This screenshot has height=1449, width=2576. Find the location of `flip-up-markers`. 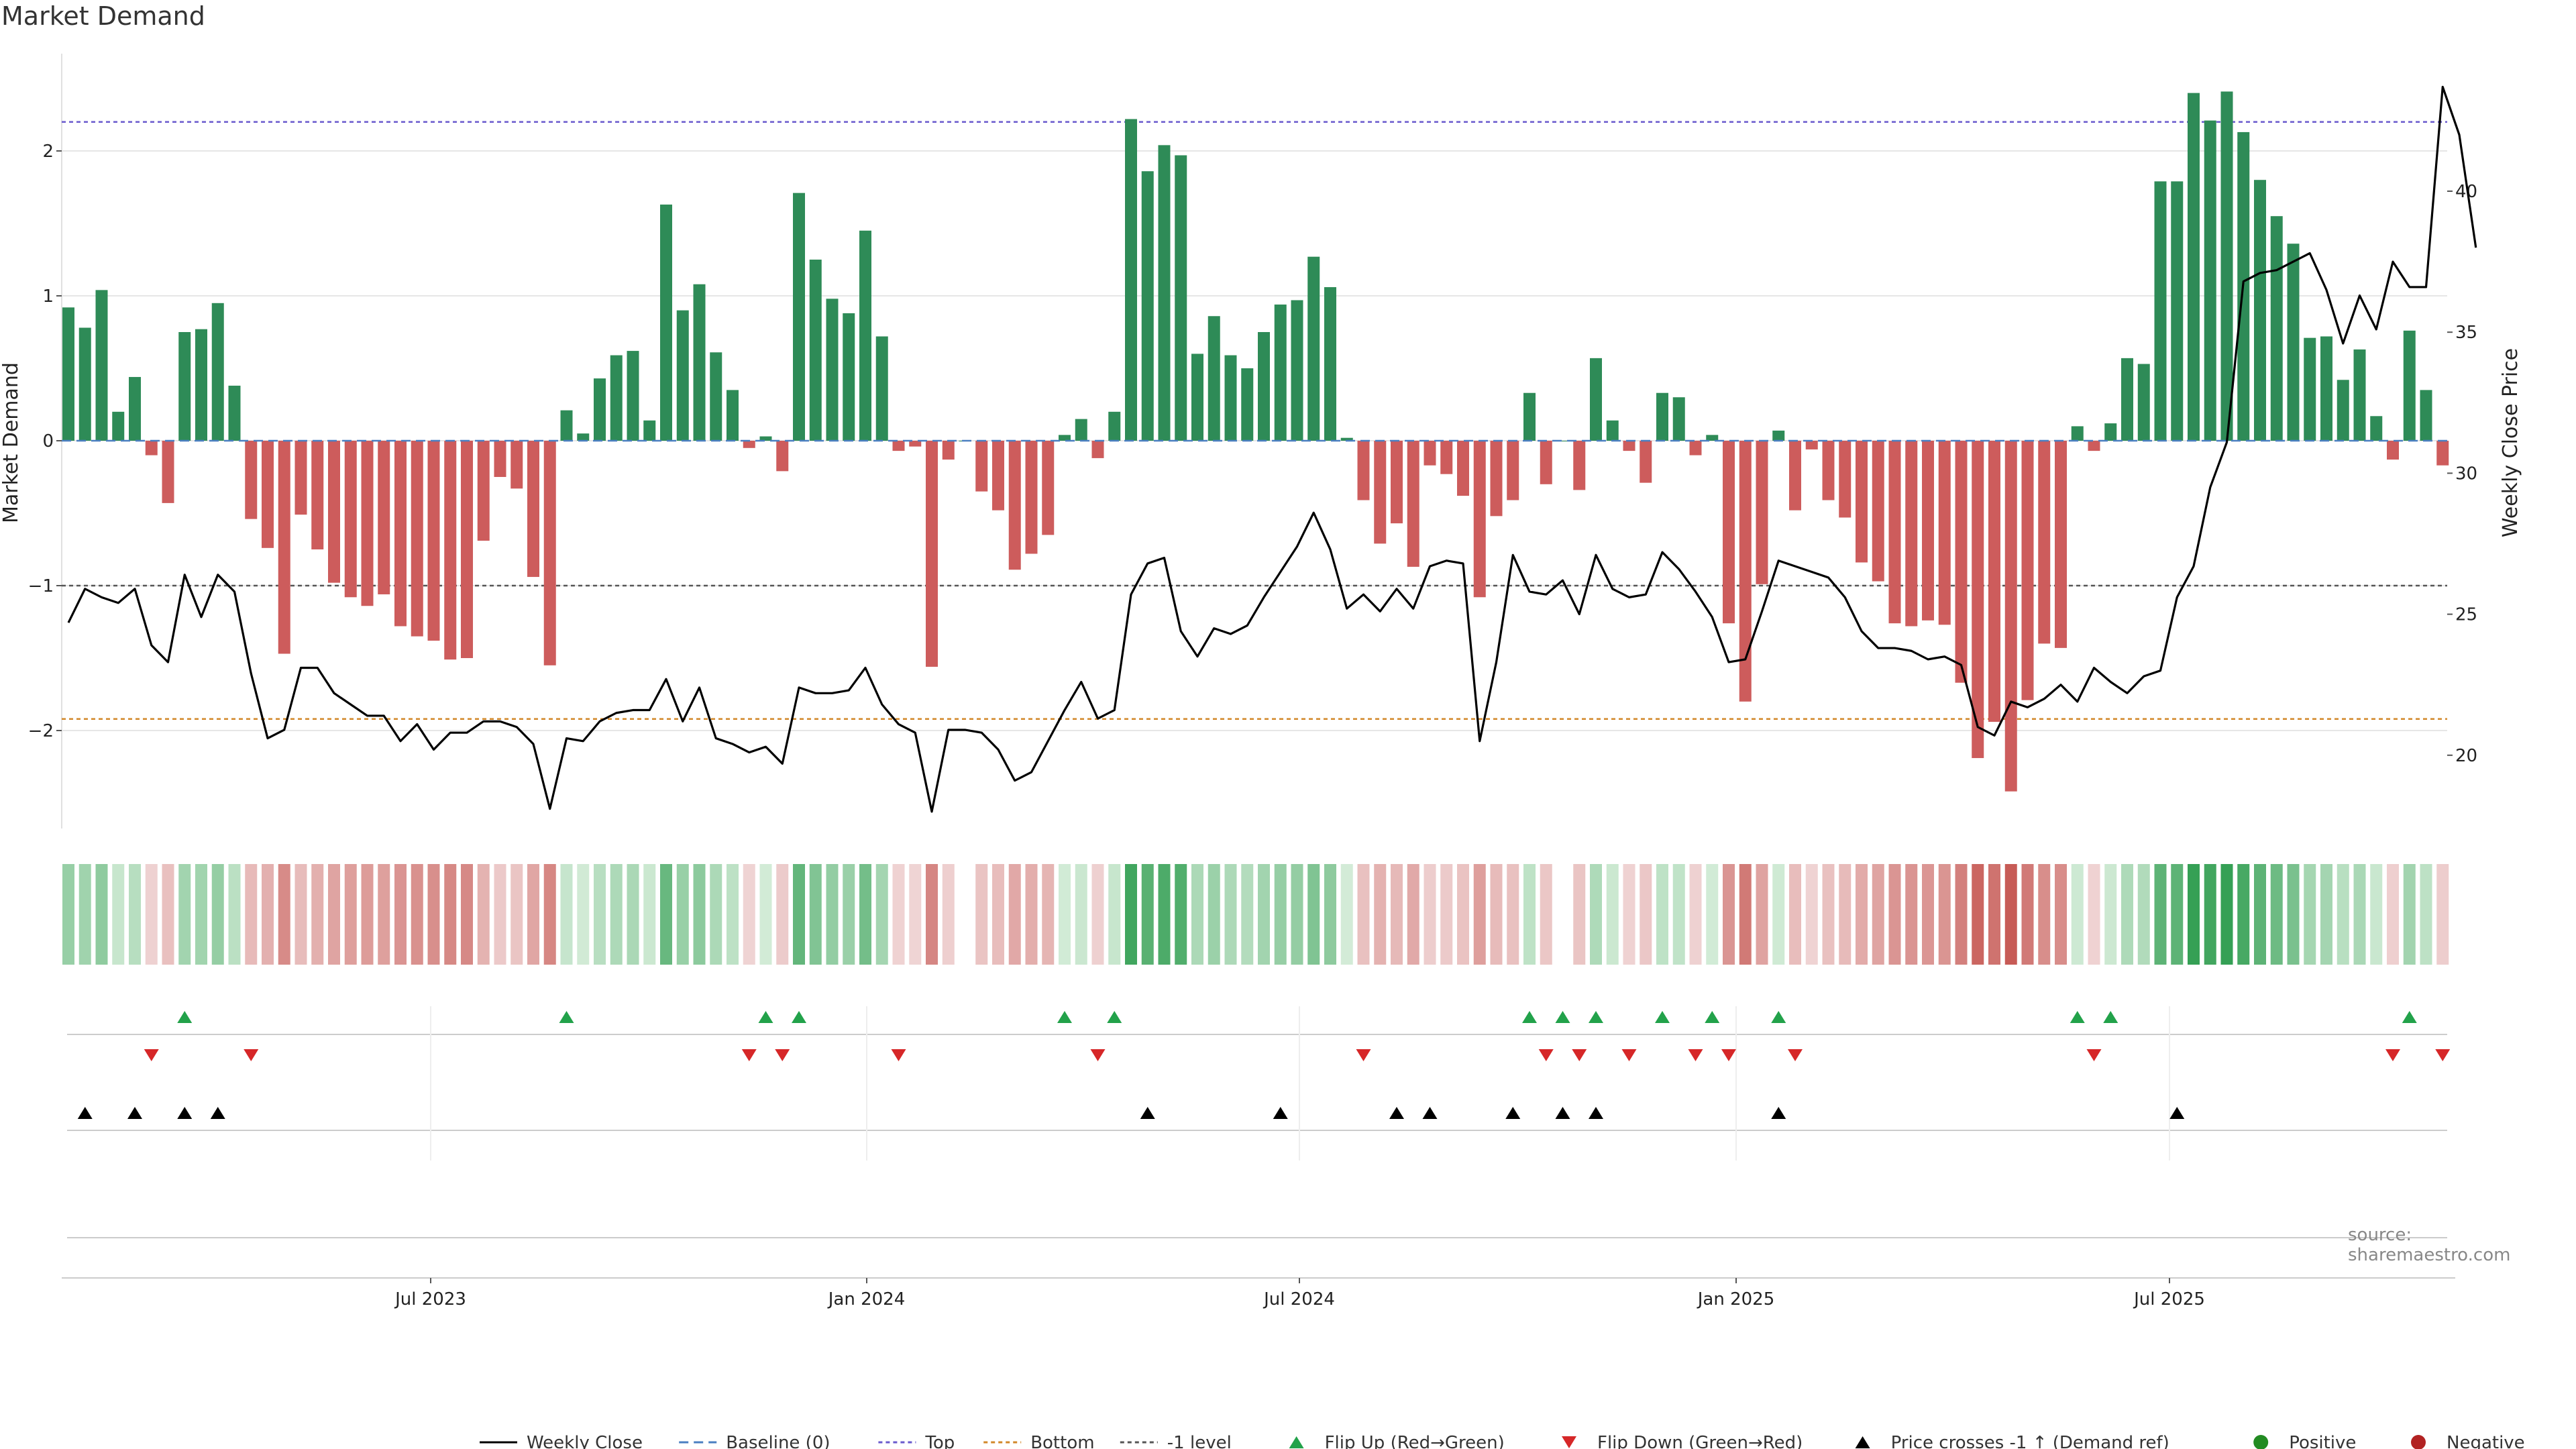

flip-up-markers is located at coordinates (1297, 1017).